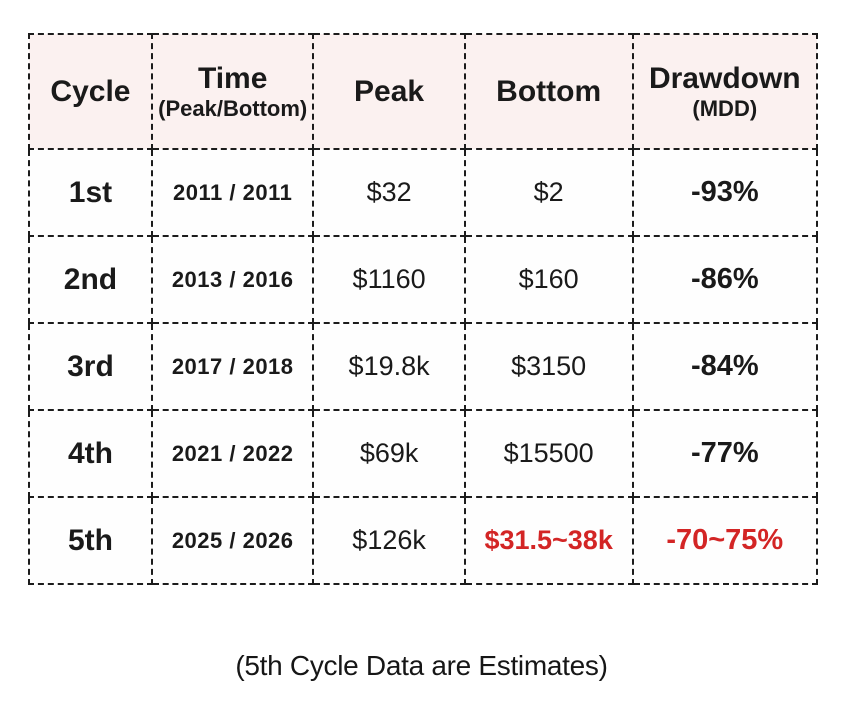  Describe the element at coordinates (232, 366) in the screenshot. I see `cell-time: 2017 / 2018` at that location.